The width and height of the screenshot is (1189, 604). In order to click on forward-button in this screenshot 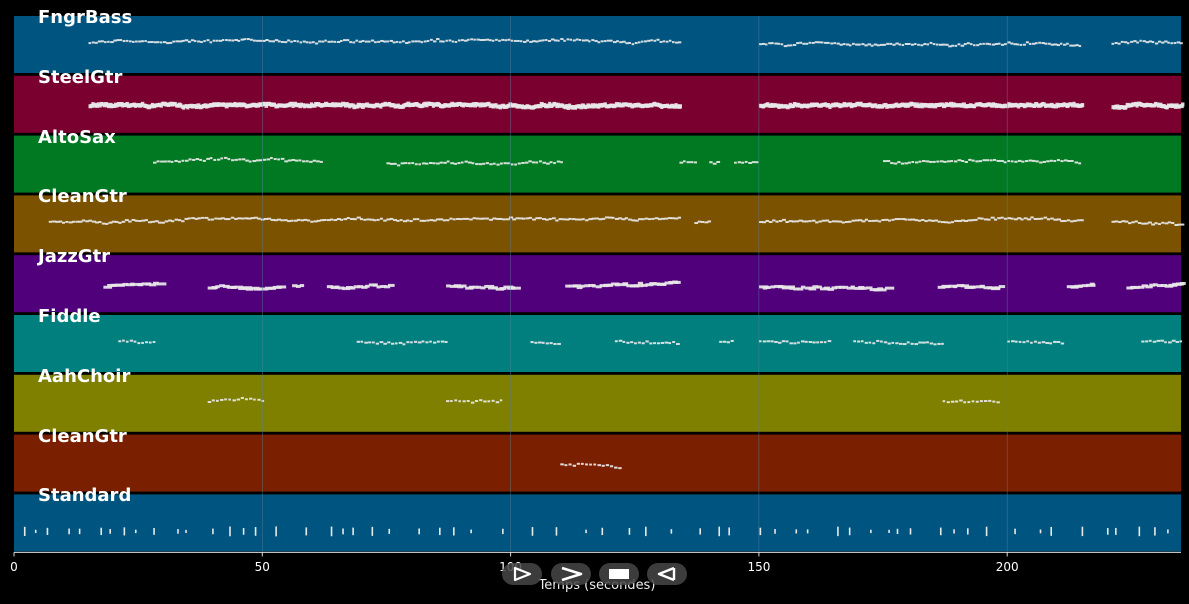, I will do `click(571, 574)`.